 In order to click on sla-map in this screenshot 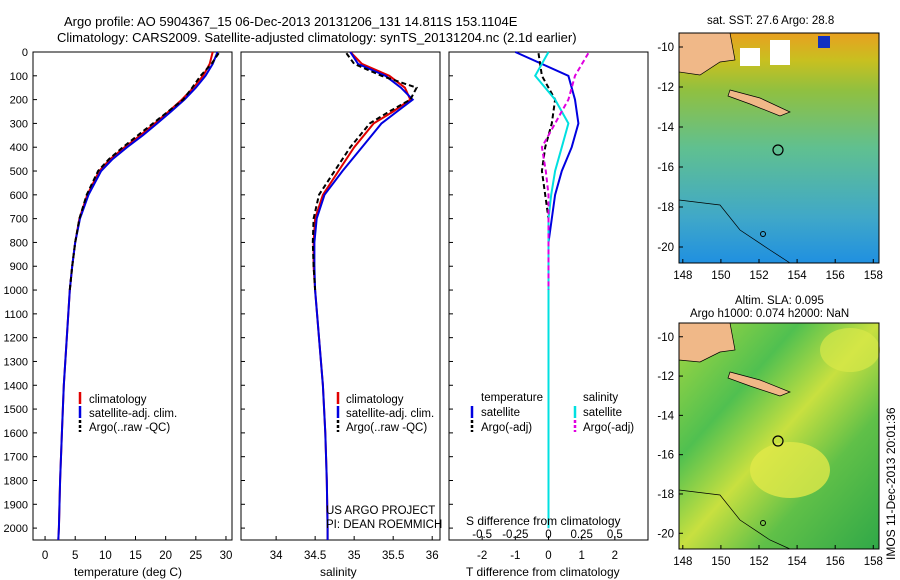, I will do `click(779, 436)`.